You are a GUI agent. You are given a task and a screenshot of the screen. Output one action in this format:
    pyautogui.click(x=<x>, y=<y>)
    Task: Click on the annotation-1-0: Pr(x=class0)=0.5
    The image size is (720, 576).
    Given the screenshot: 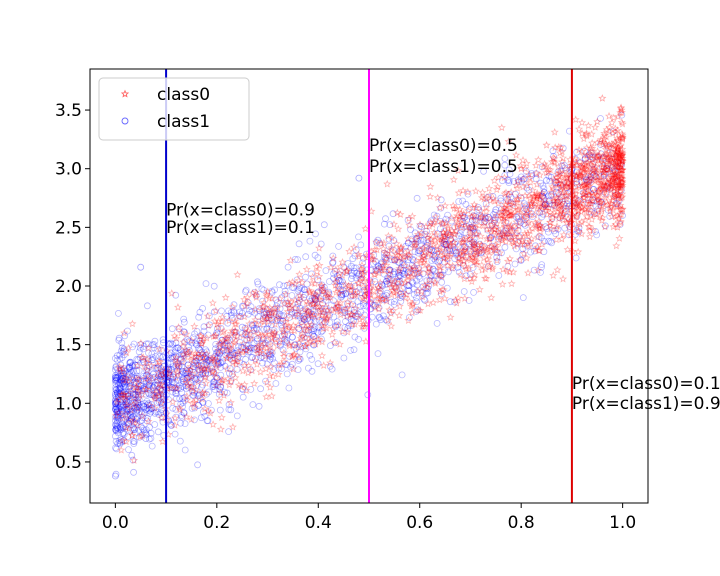 What is the action you would take?
    pyautogui.click(x=443, y=146)
    